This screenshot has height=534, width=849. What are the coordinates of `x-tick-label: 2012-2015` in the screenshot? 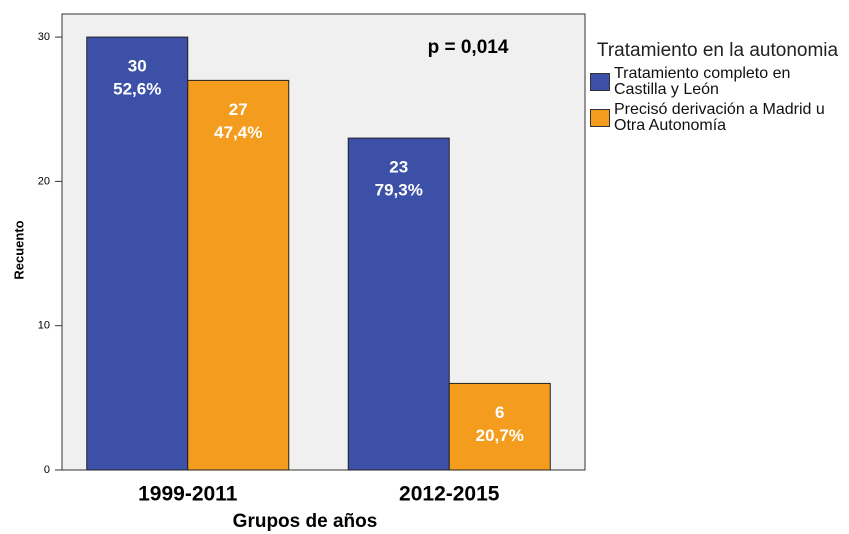 It's located at (449, 494).